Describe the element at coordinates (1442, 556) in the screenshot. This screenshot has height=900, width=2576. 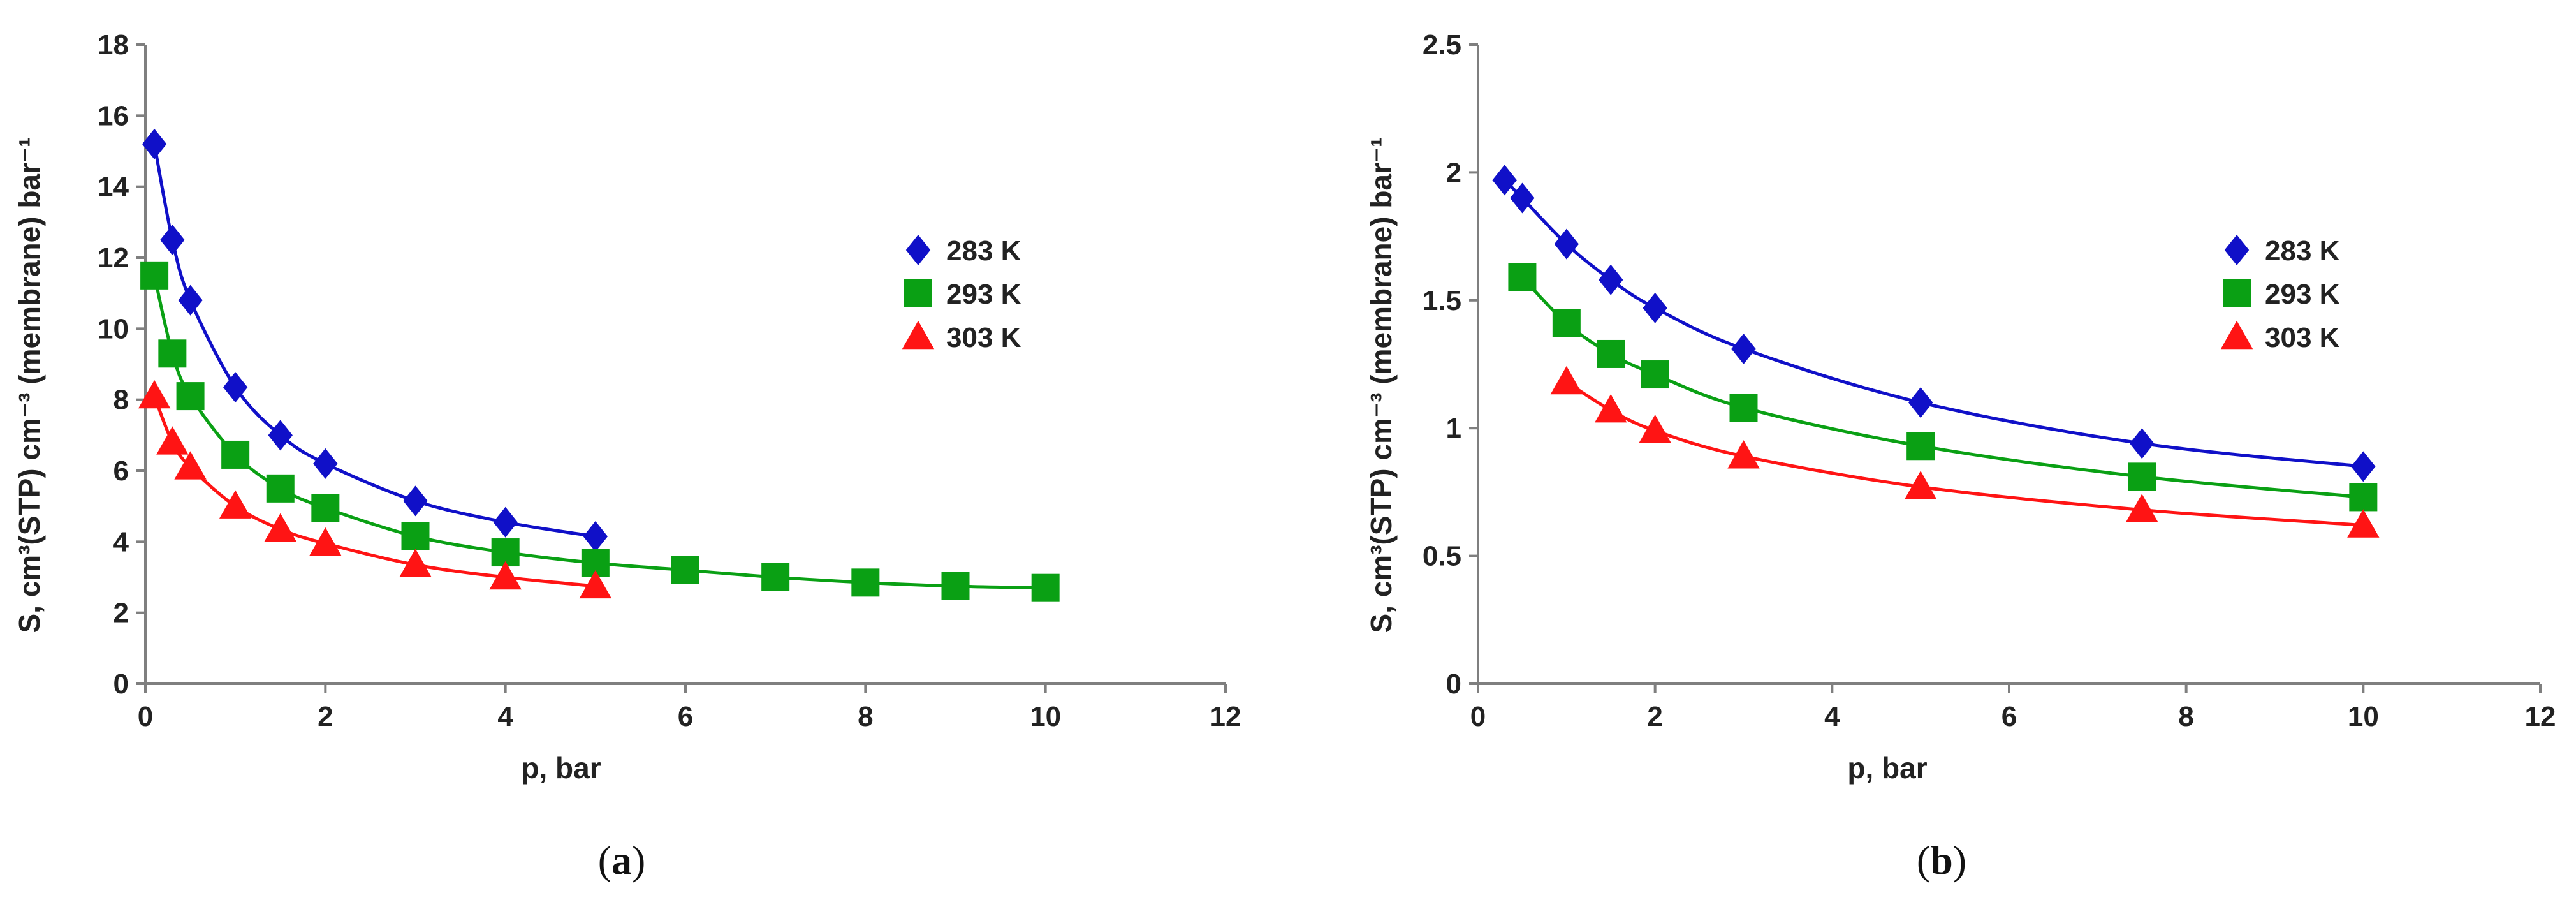
I see `y-tick-label: 0.5` at that location.